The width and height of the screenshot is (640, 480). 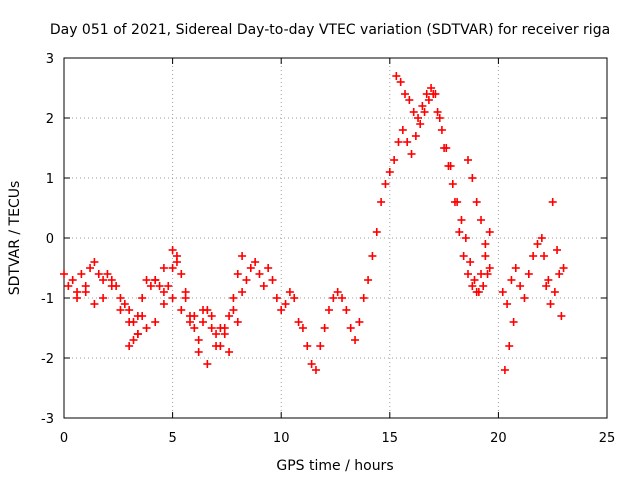 What do you see at coordinates (607, 438) in the screenshot?
I see `x-tick-label: 25` at bounding box center [607, 438].